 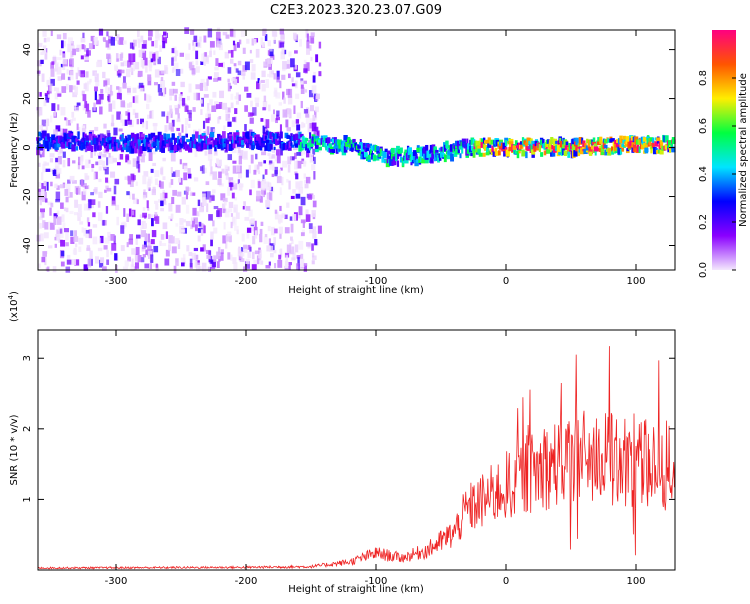 What do you see at coordinates (27, 147) in the screenshot?
I see `spectrogram-ytick-label: 0` at bounding box center [27, 147].